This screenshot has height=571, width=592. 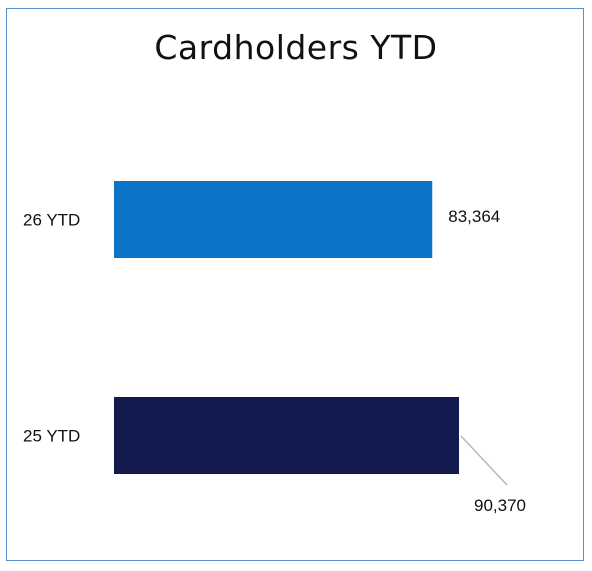 I want to click on category-label: 25 YTD, so click(x=51, y=436).